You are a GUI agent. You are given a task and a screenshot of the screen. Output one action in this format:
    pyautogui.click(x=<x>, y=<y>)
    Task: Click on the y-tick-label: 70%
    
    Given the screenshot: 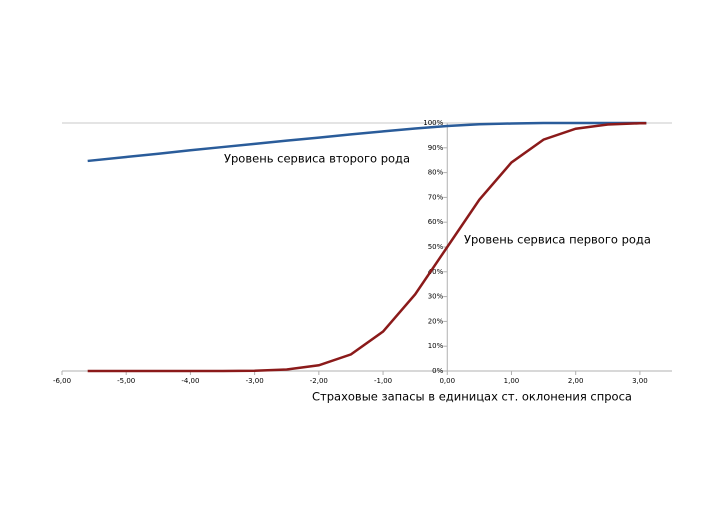 What is the action you would take?
    pyautogui.click(x=436, y=197)
    